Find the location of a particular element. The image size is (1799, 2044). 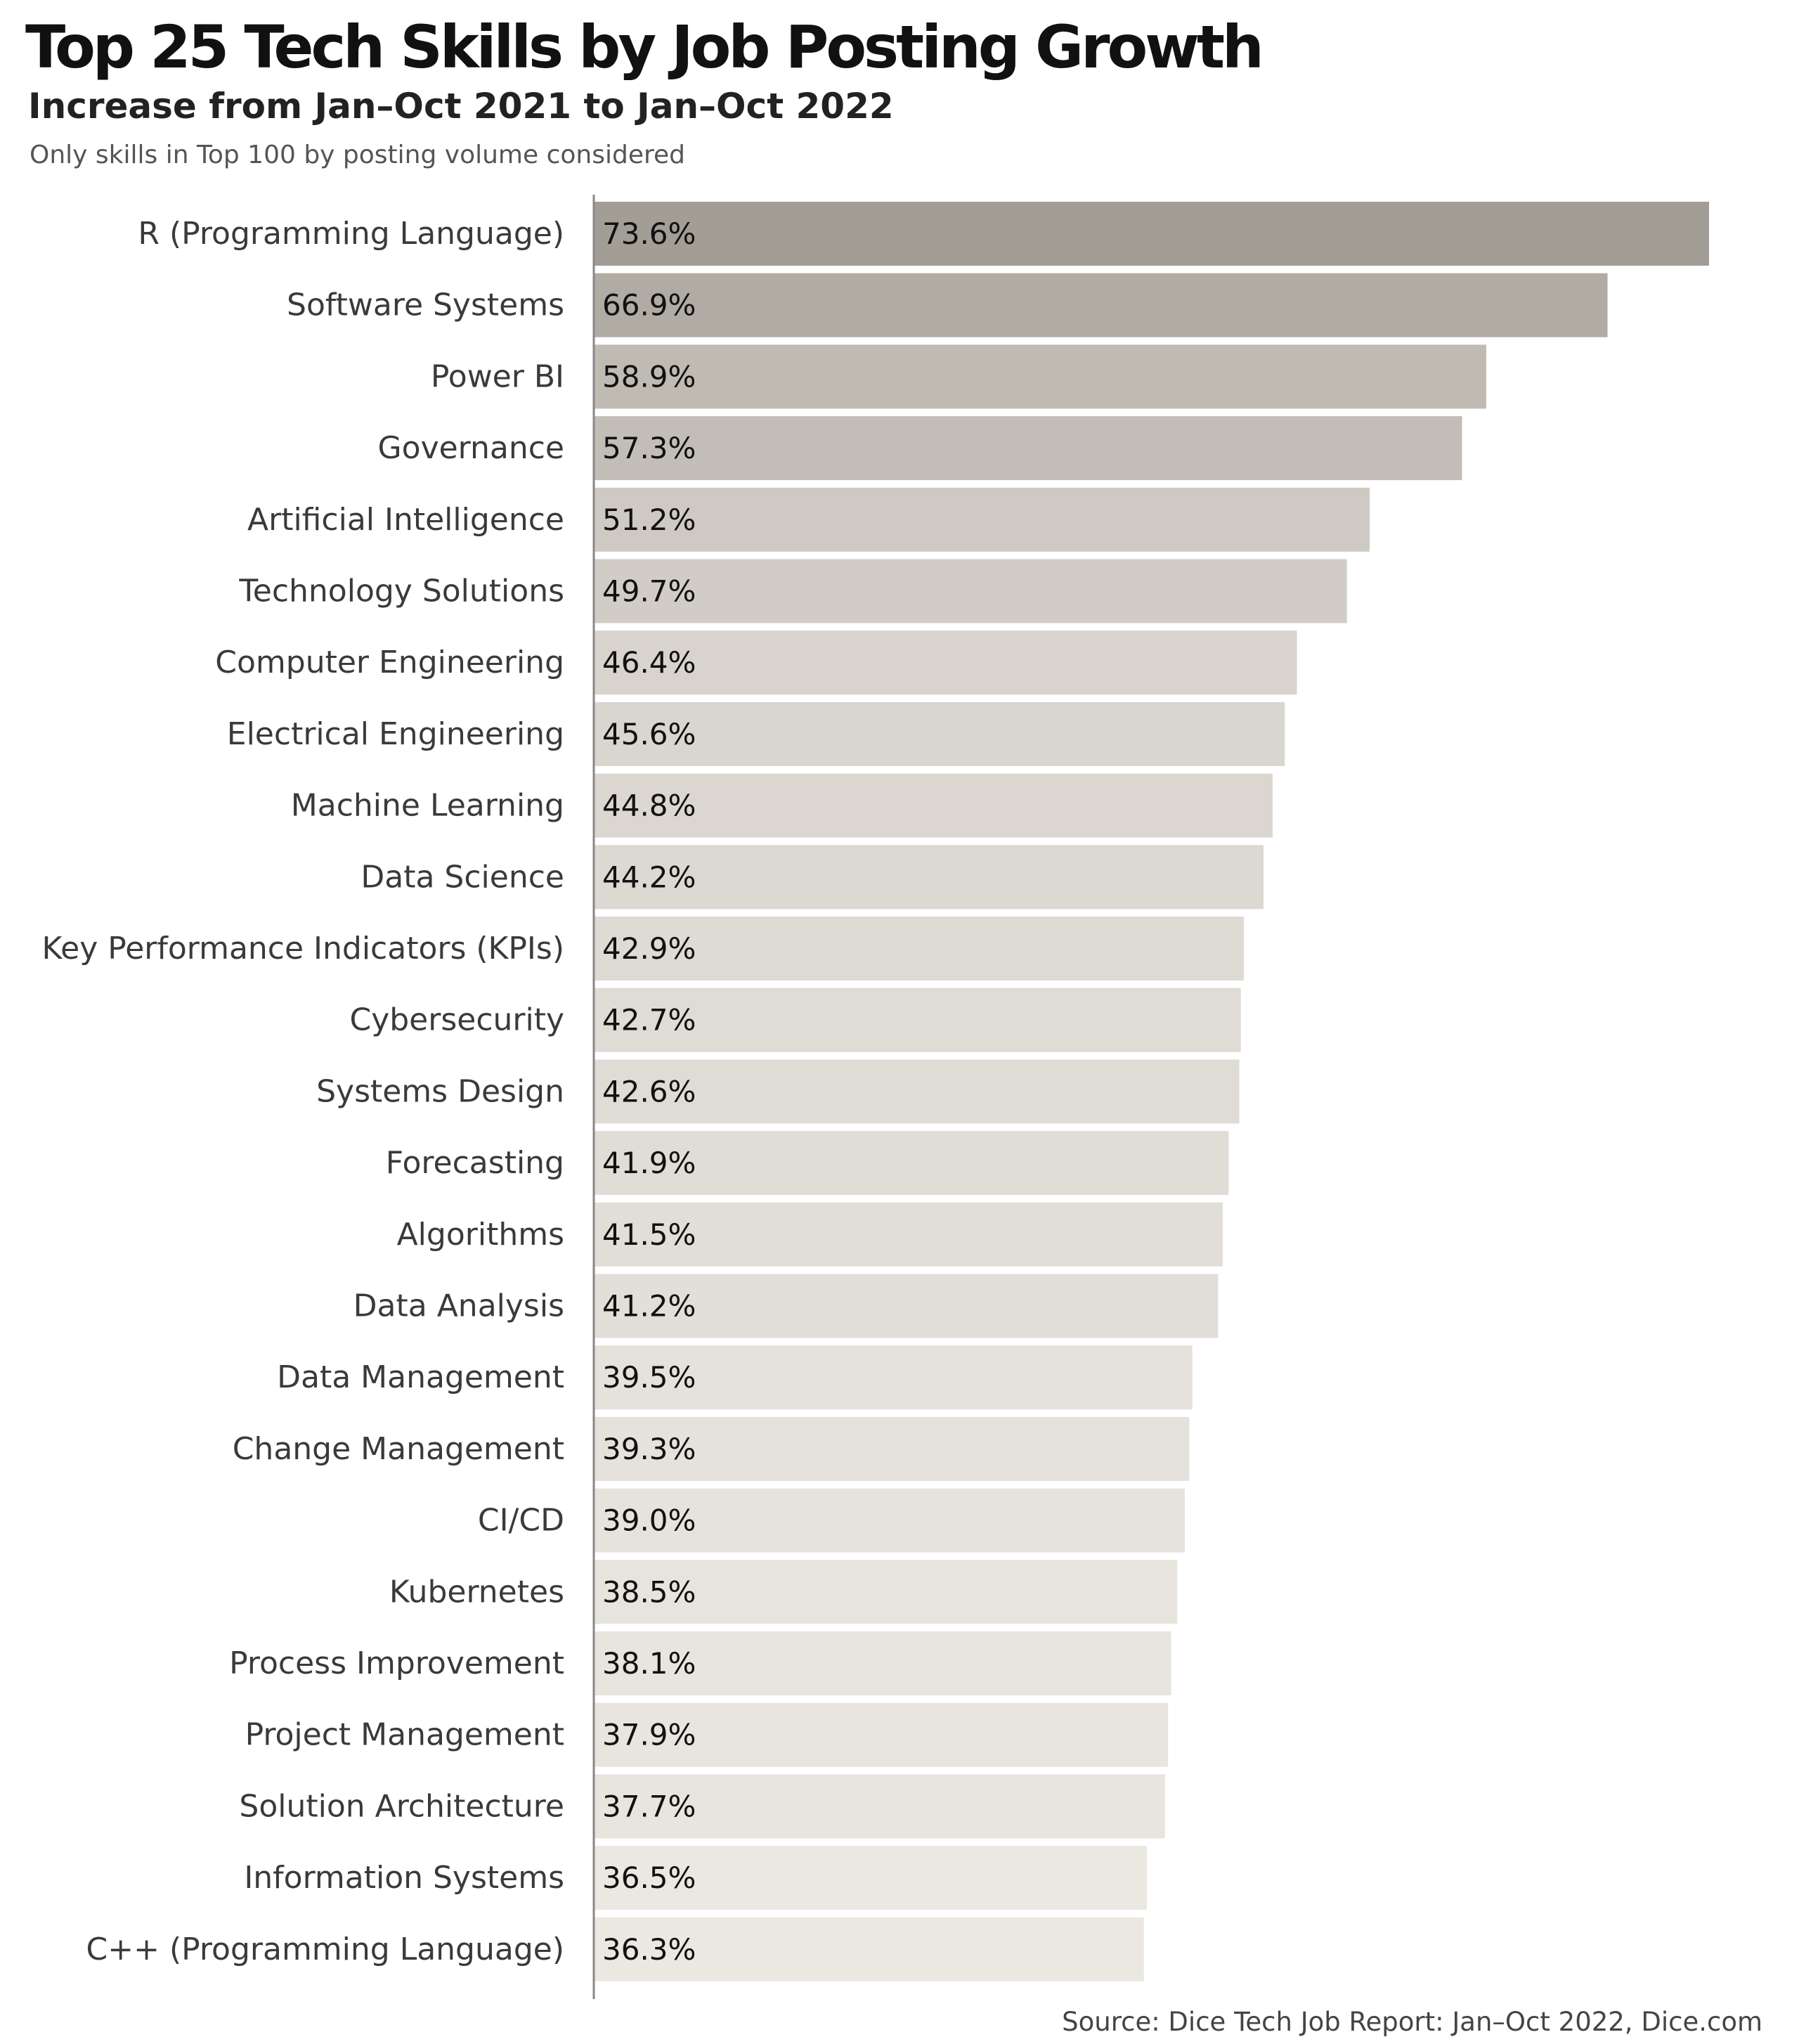

value-label: 41.5% is located at coordinates (649, 1235).